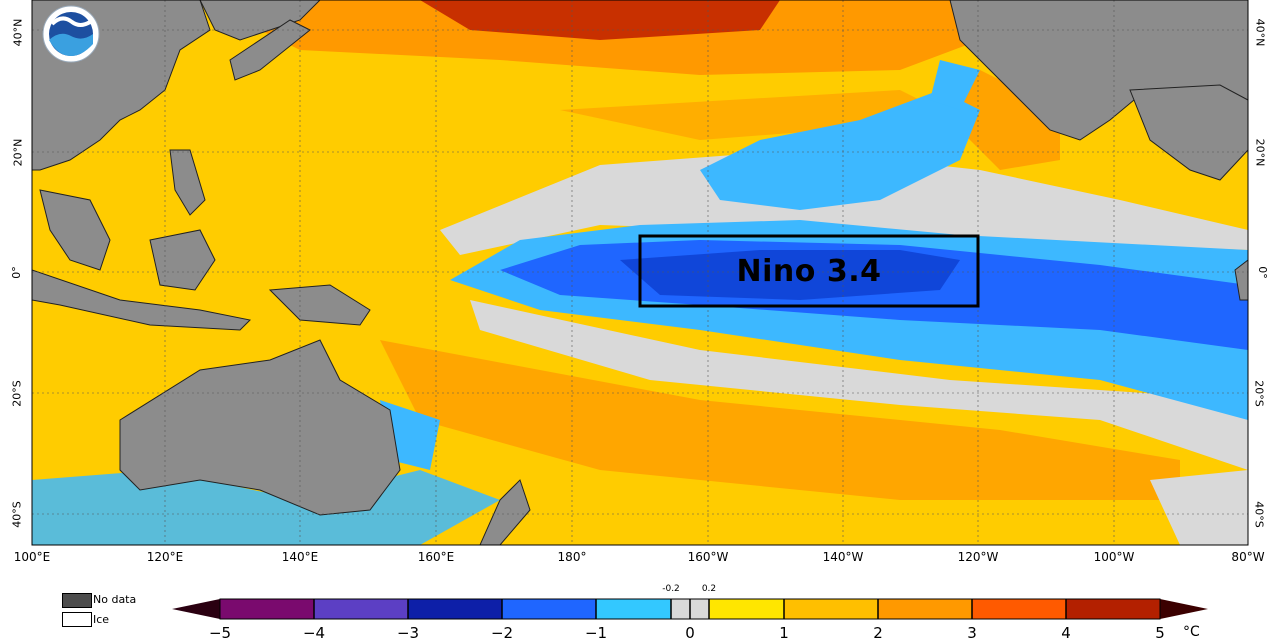 This screenshot has width=1280, height=642. I want to click on central-america, so click(1188, 132).